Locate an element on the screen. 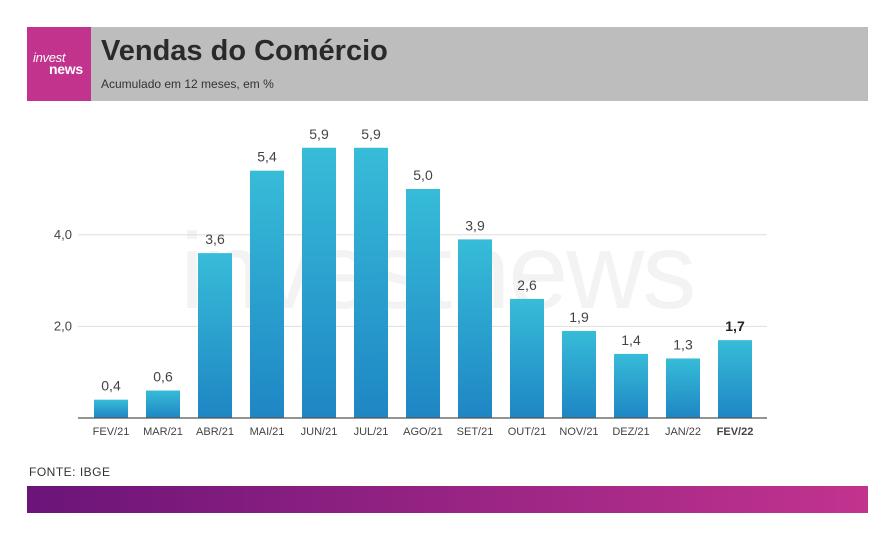 The image size is (895, 540). x-tick-label: NOV/21 is located at coordinates (578, 432).